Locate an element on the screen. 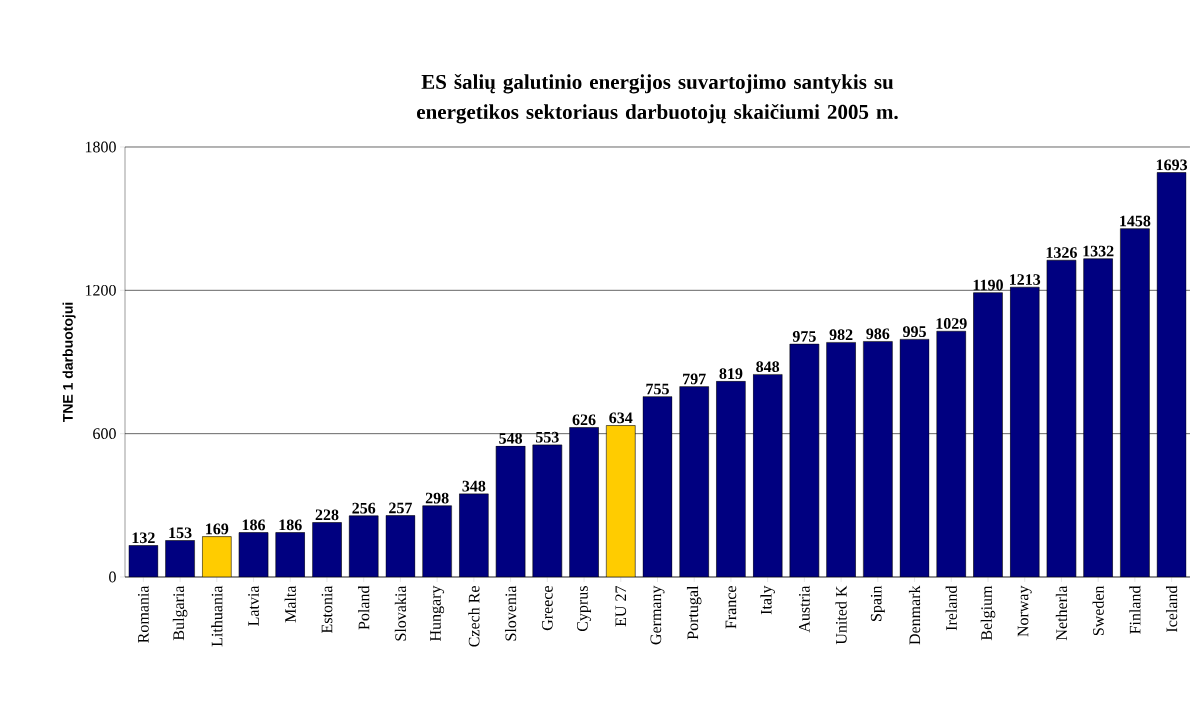 This screenshot has height=715, width=1195. x-tick-label: Bulgaria is located at coordinates (180, 613).